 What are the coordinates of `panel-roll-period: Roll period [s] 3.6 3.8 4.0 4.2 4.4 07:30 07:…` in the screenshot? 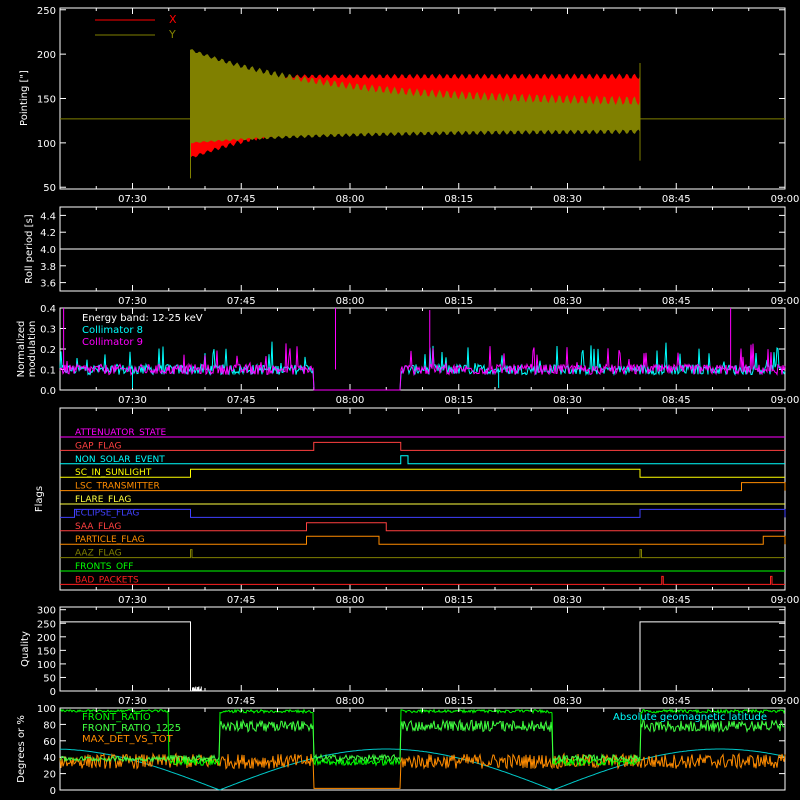 It's located at (412, 256).